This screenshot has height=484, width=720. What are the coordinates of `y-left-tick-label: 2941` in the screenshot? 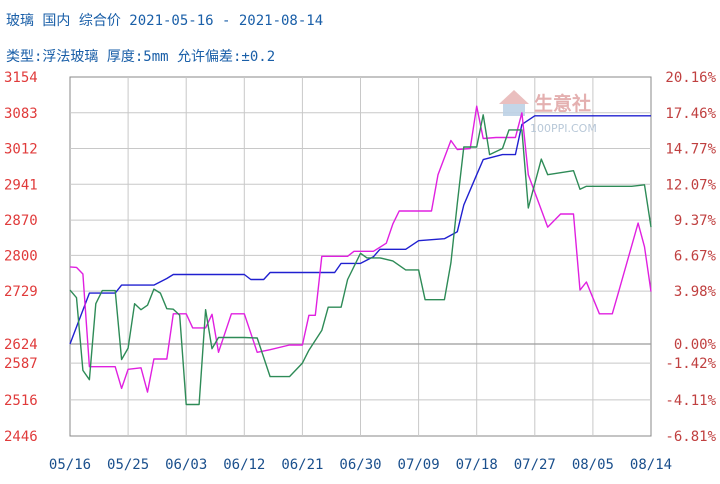 It's located at (21, 185).